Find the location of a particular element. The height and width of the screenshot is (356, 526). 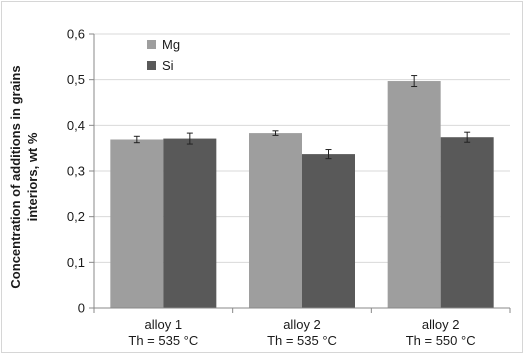

y-tick-label: 0,6 is located at coordinates (76, 34).